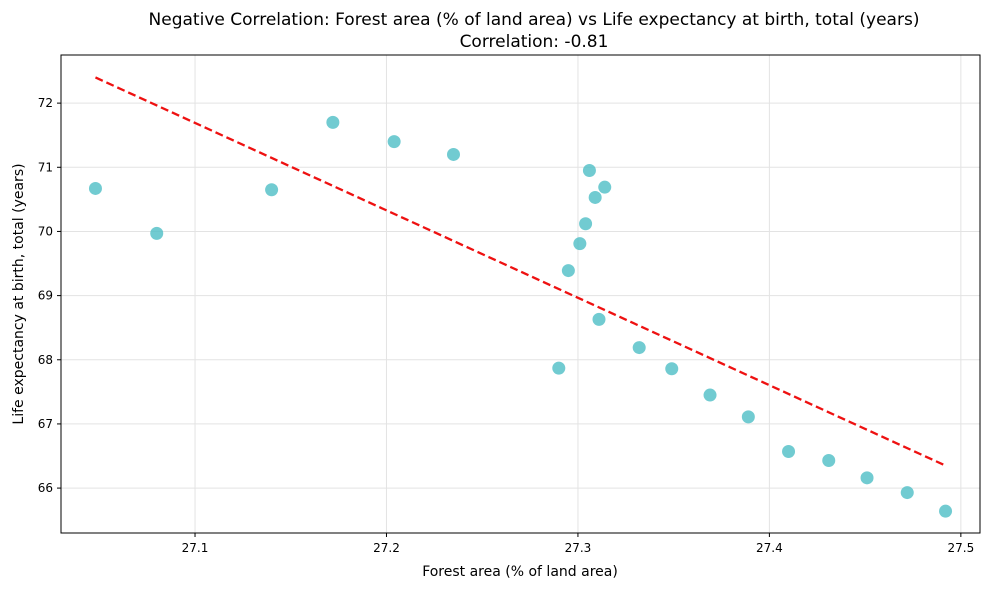  Describe the element at coordinates (769, 548) in the screenshot. I see `x-tick-label: 27.4` at that location.